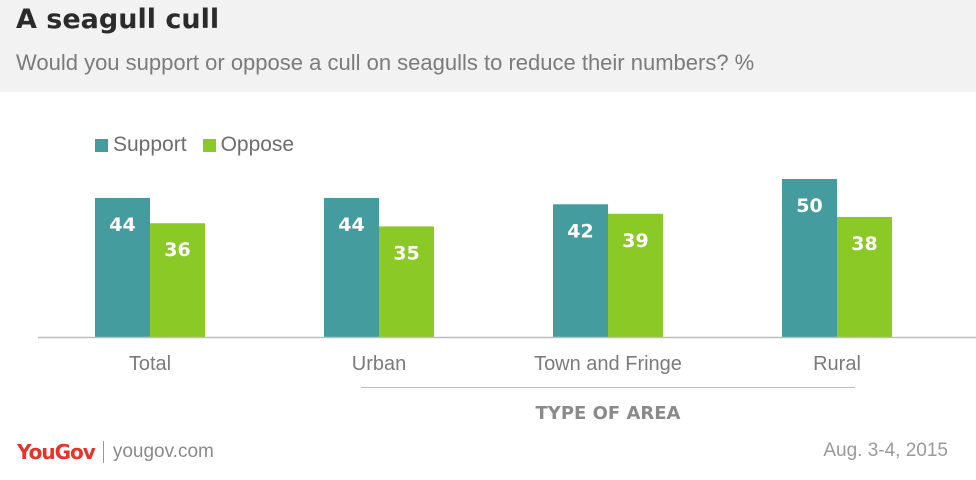 The height and width of the screenshot is (480, 976). What do you see at coordinates (150, 364) in the screenshot?
I see `category-label-total: Total` at bounding box center [150, 364].